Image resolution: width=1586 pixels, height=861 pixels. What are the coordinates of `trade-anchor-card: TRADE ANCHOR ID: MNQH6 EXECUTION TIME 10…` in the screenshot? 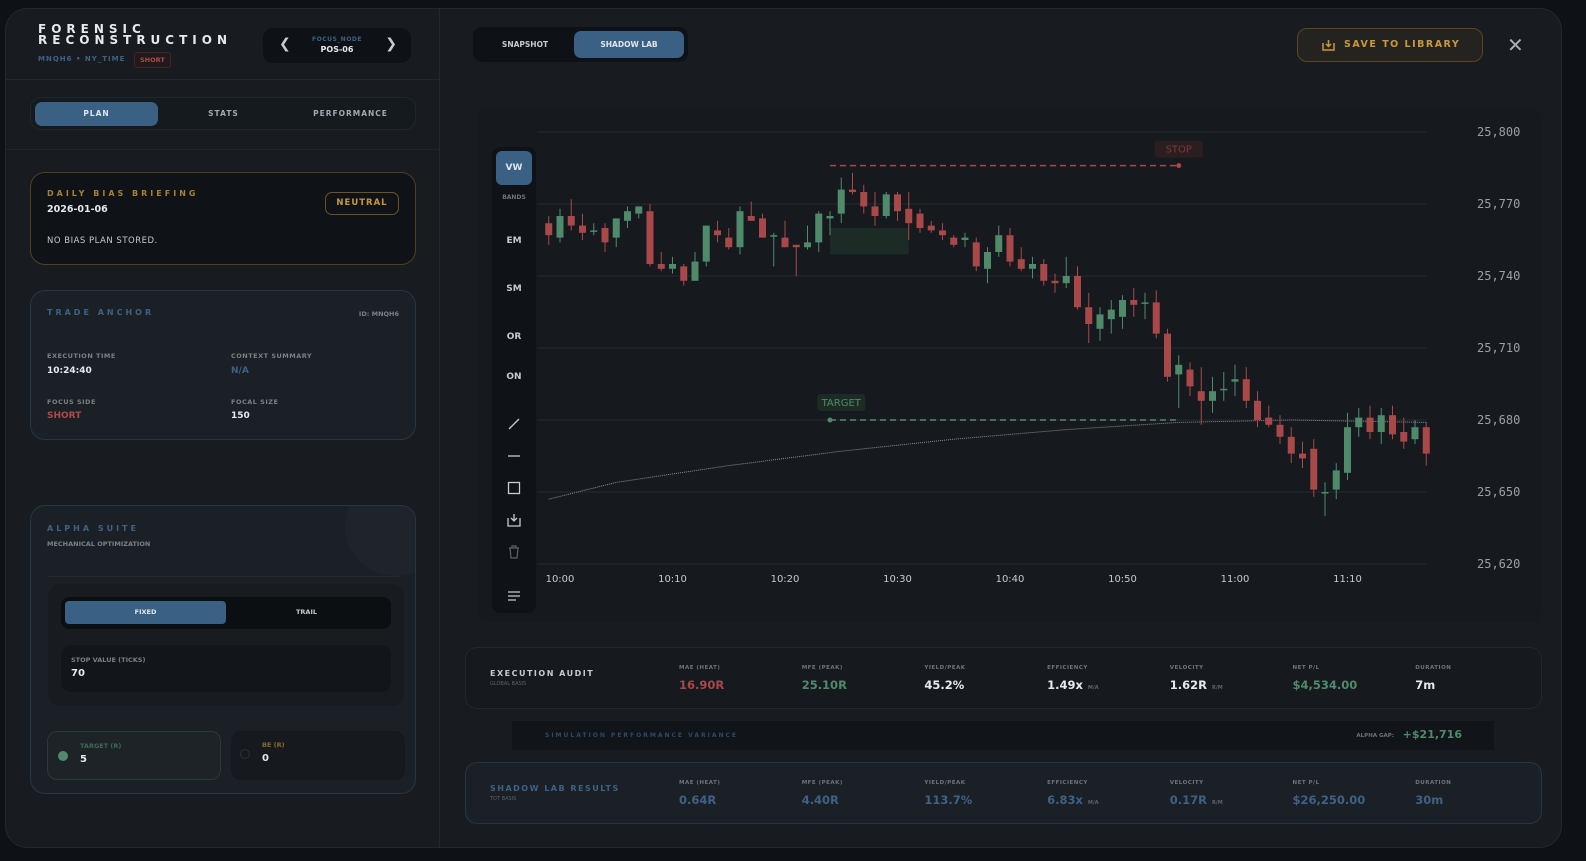 It's located at (223, 365).